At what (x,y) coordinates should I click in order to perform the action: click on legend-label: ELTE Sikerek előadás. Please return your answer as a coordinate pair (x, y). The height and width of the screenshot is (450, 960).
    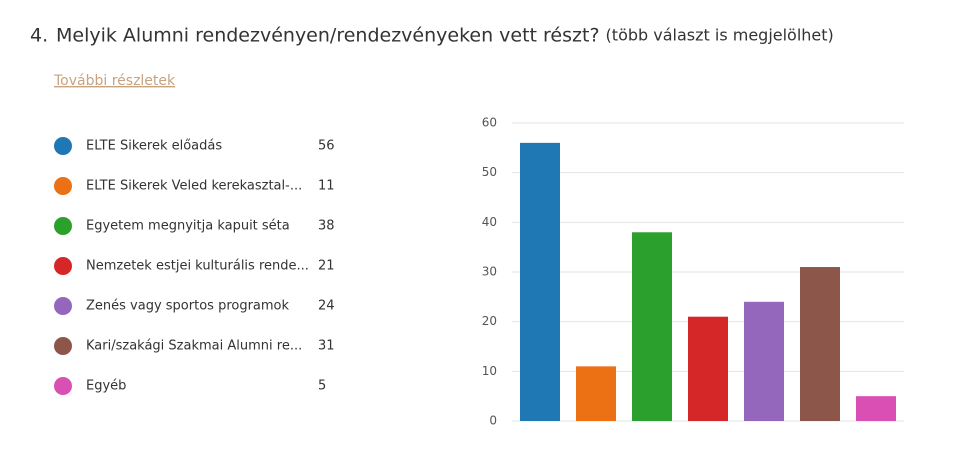
    Looking at the image, I should click on (154, 146).